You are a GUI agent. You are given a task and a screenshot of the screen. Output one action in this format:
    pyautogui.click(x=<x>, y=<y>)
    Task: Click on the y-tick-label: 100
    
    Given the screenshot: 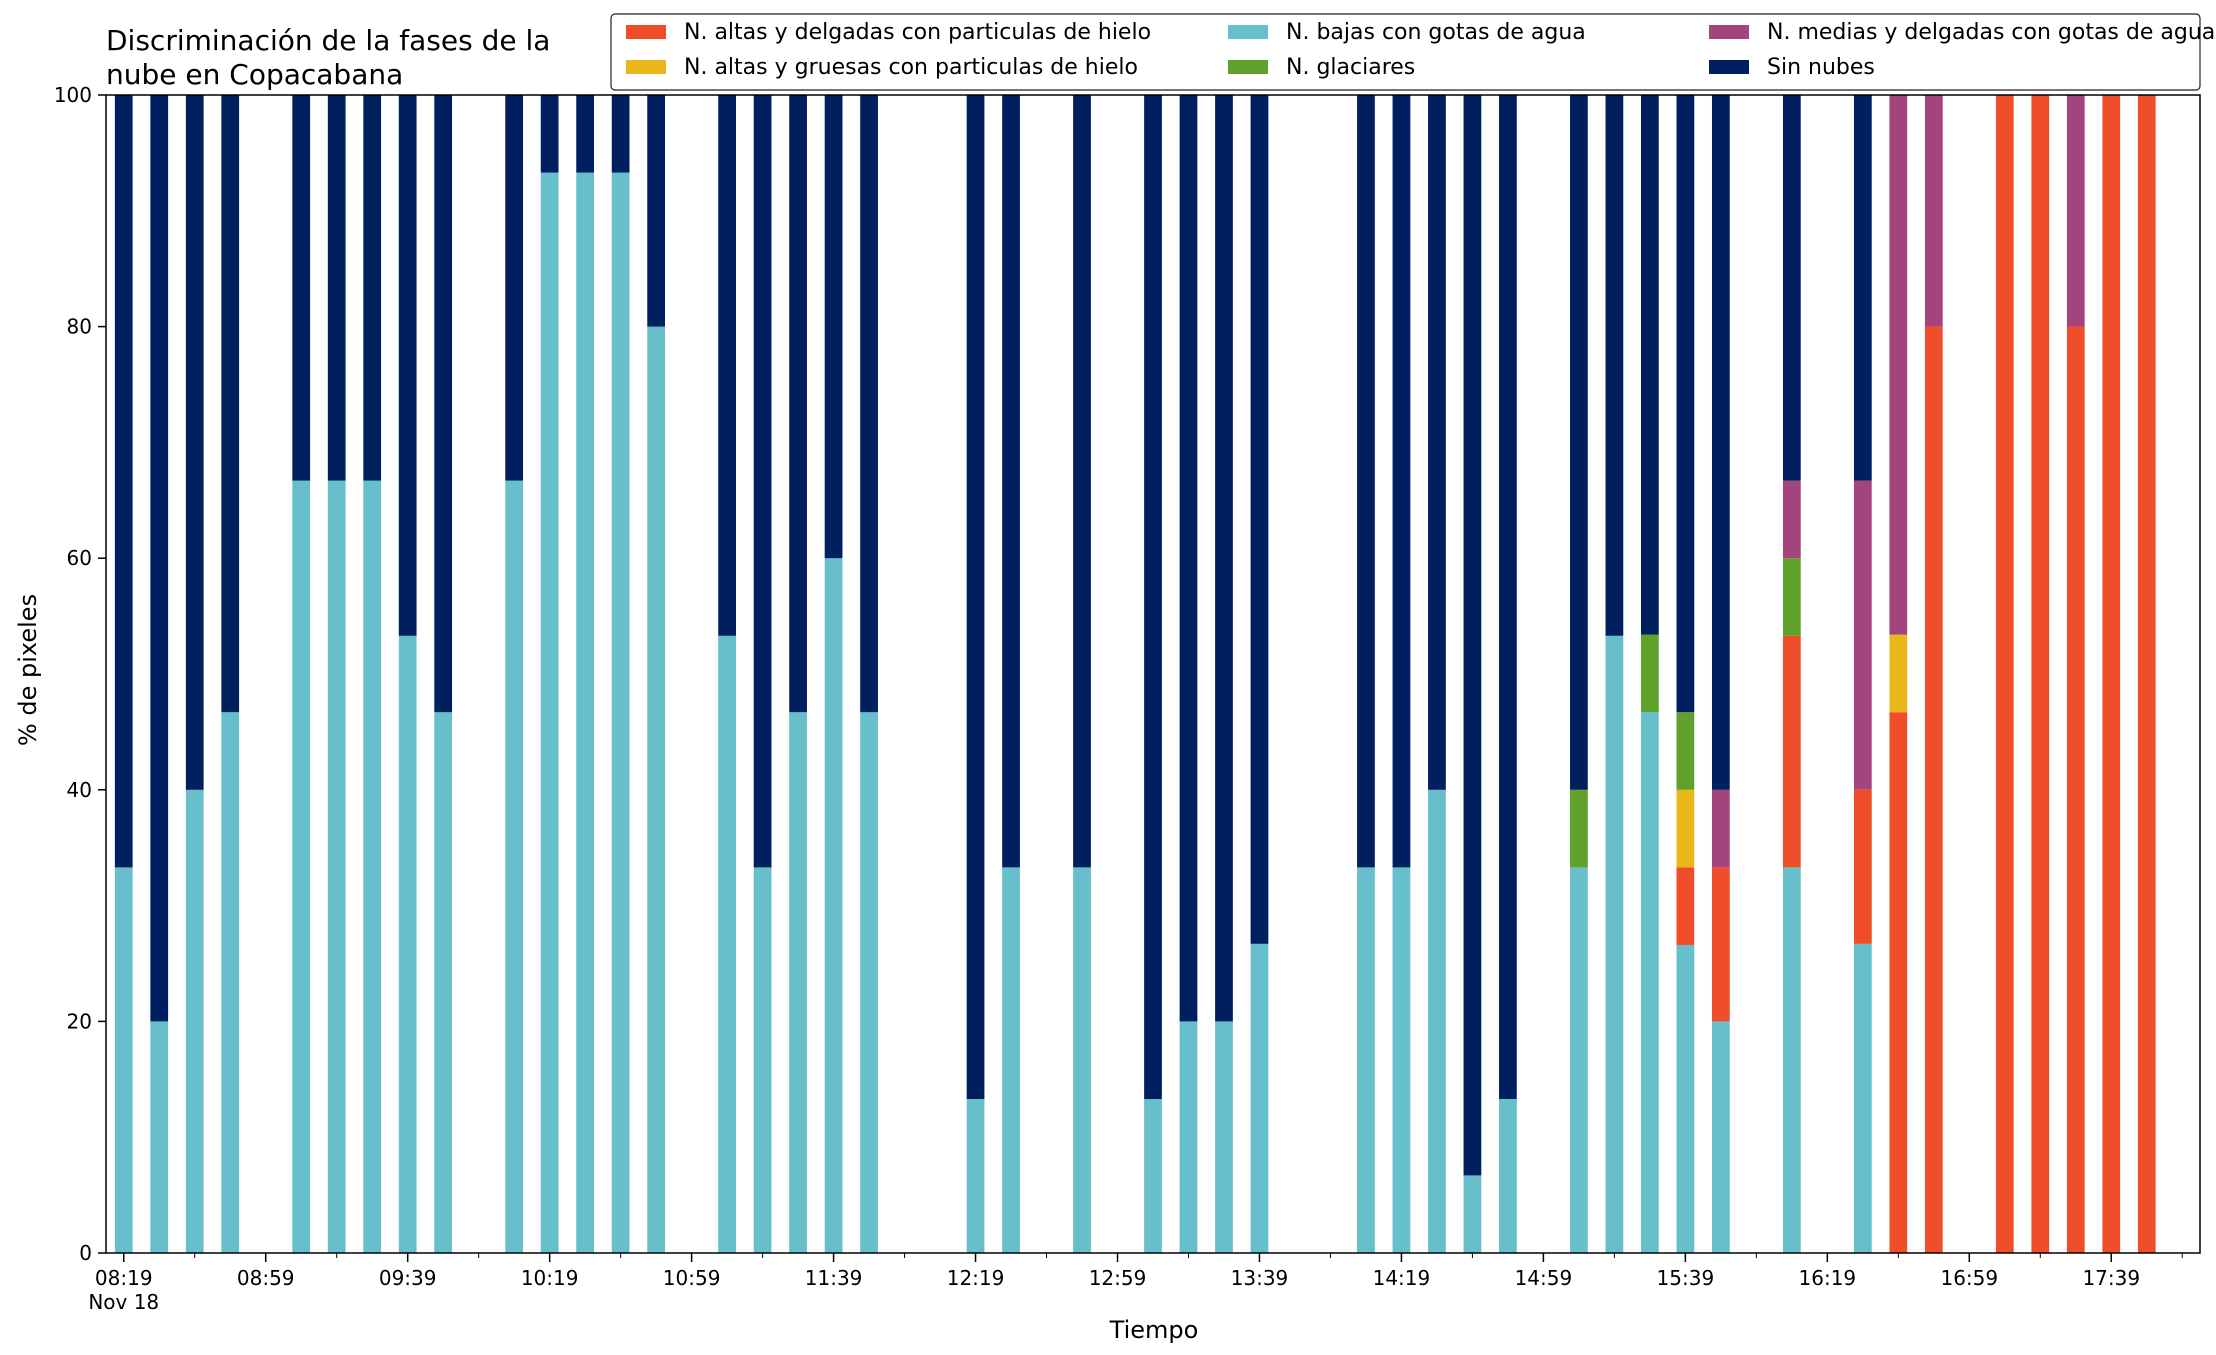 What is the action you would take?
    pyautogui.click(x=73, y=95)
    